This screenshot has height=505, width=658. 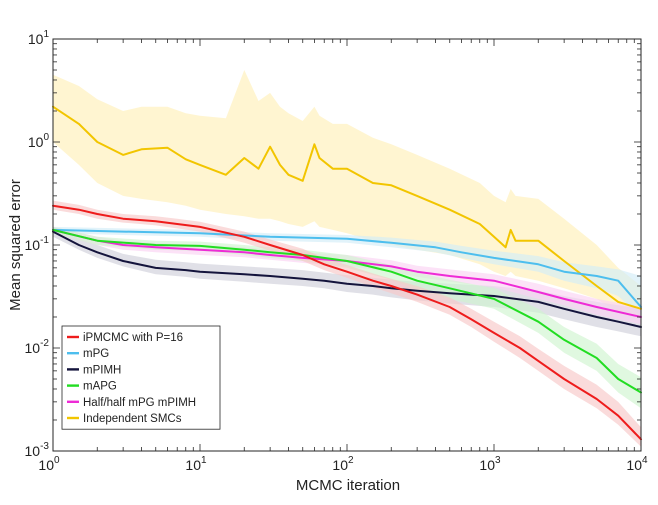 I want to click on legend-box, so click(x=141, y=377).